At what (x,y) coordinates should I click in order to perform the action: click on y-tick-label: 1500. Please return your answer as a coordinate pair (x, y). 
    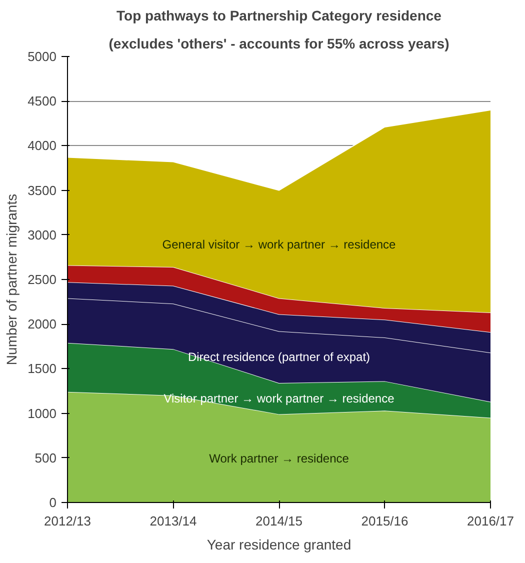
    Looking at the image, I should click on (42, 368).